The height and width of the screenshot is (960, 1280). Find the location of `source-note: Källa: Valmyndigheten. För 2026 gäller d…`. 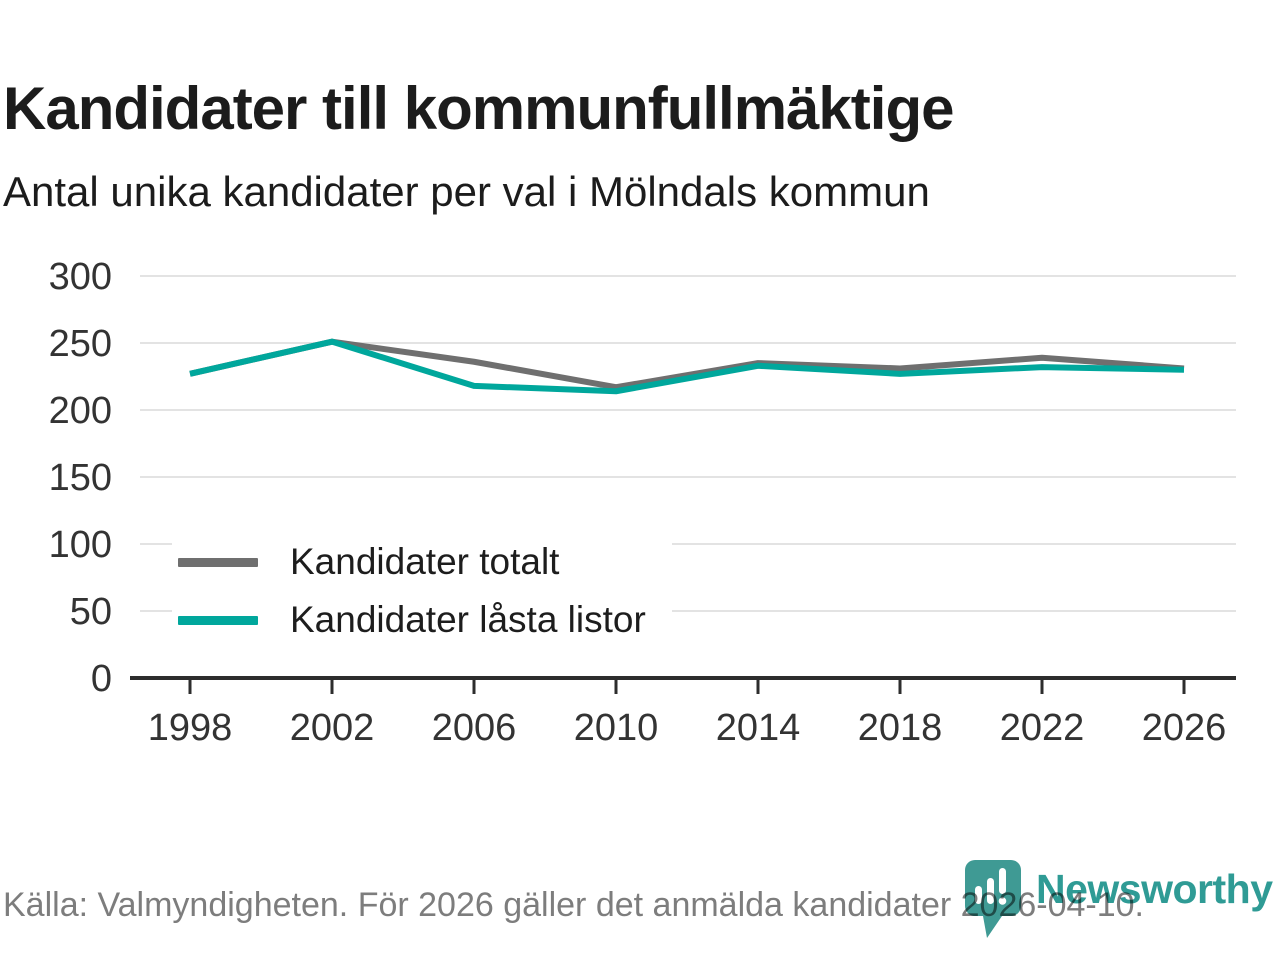

source-note: Källa: Valmyndigheten. För 2026 gäller d… is located at coordinates (573, 905).